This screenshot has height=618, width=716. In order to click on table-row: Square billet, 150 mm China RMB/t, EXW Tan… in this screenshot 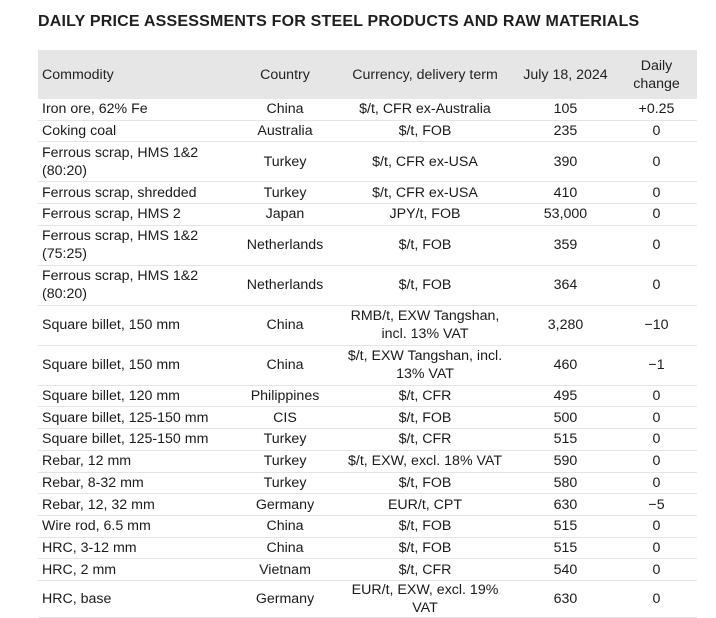, I will do `click(367, 325)`.